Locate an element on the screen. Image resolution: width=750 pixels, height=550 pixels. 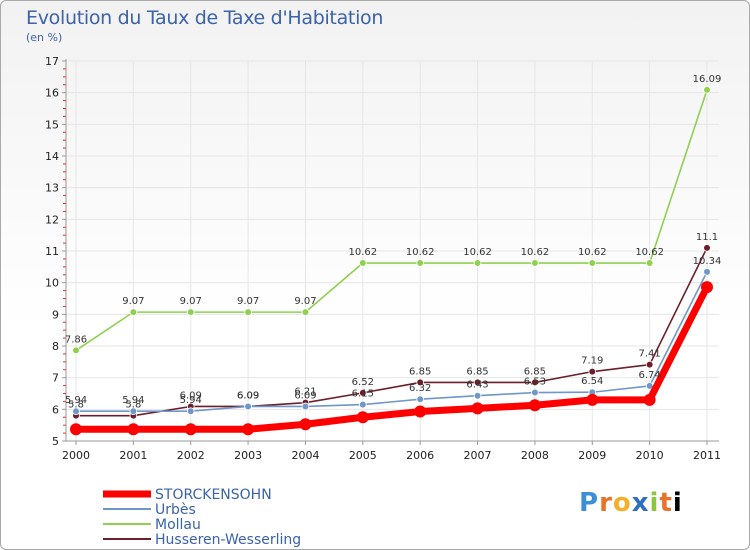
y-tick-label: 7 is located at coordinates (55, 378).